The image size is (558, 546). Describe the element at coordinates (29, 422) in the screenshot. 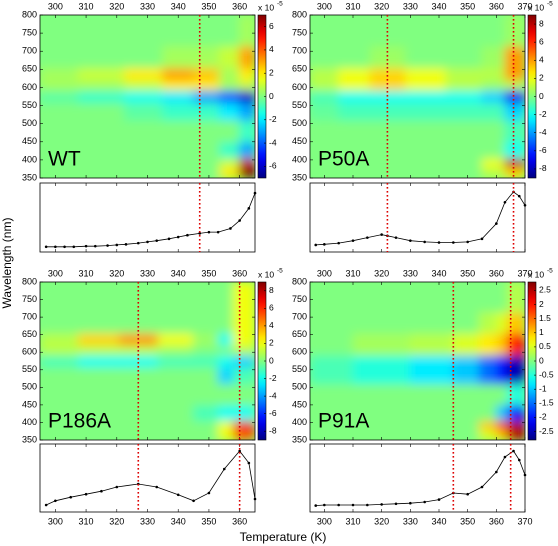

I see `y-tick-label: 400` at that location.